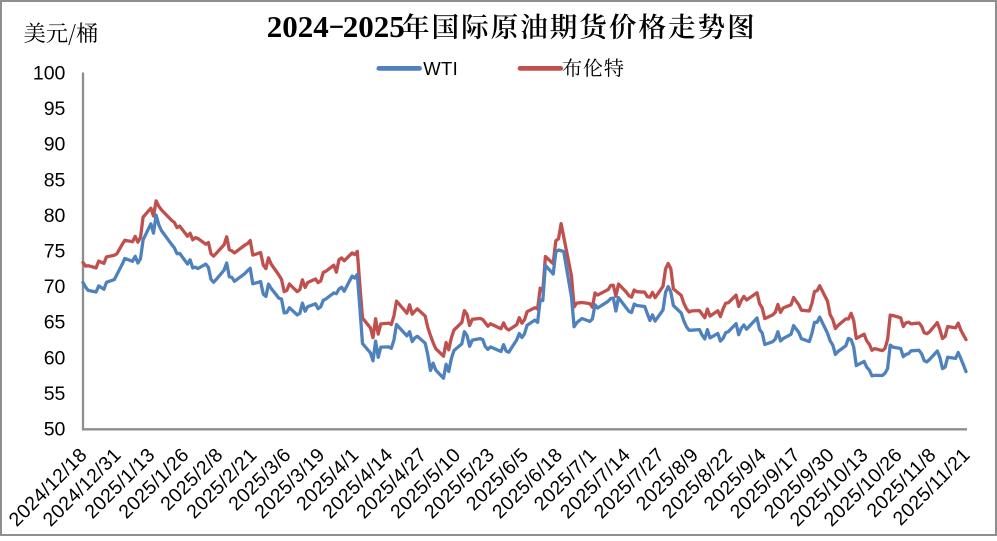  Describe the element at coordinates (55, 394) in the screenshot. I see `svg-text: 55` at that location.